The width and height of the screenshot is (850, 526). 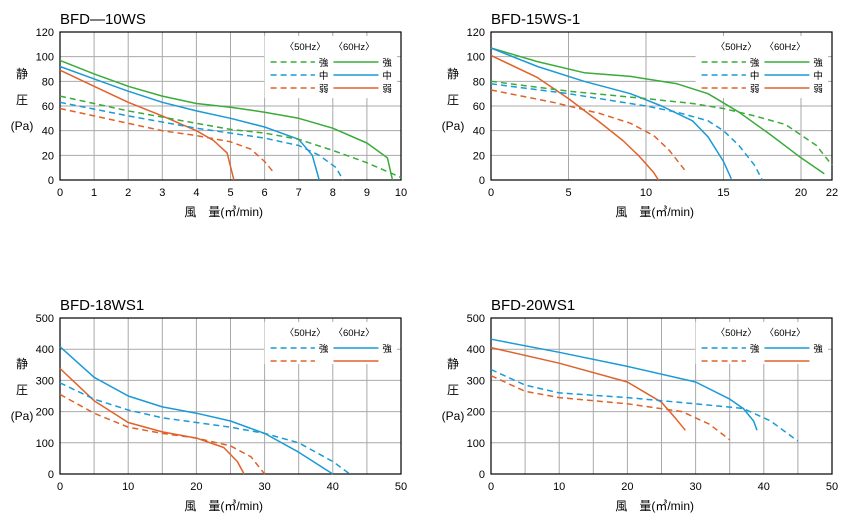 I want to click on y-tick-label: 200, so click(x=45, y=413).